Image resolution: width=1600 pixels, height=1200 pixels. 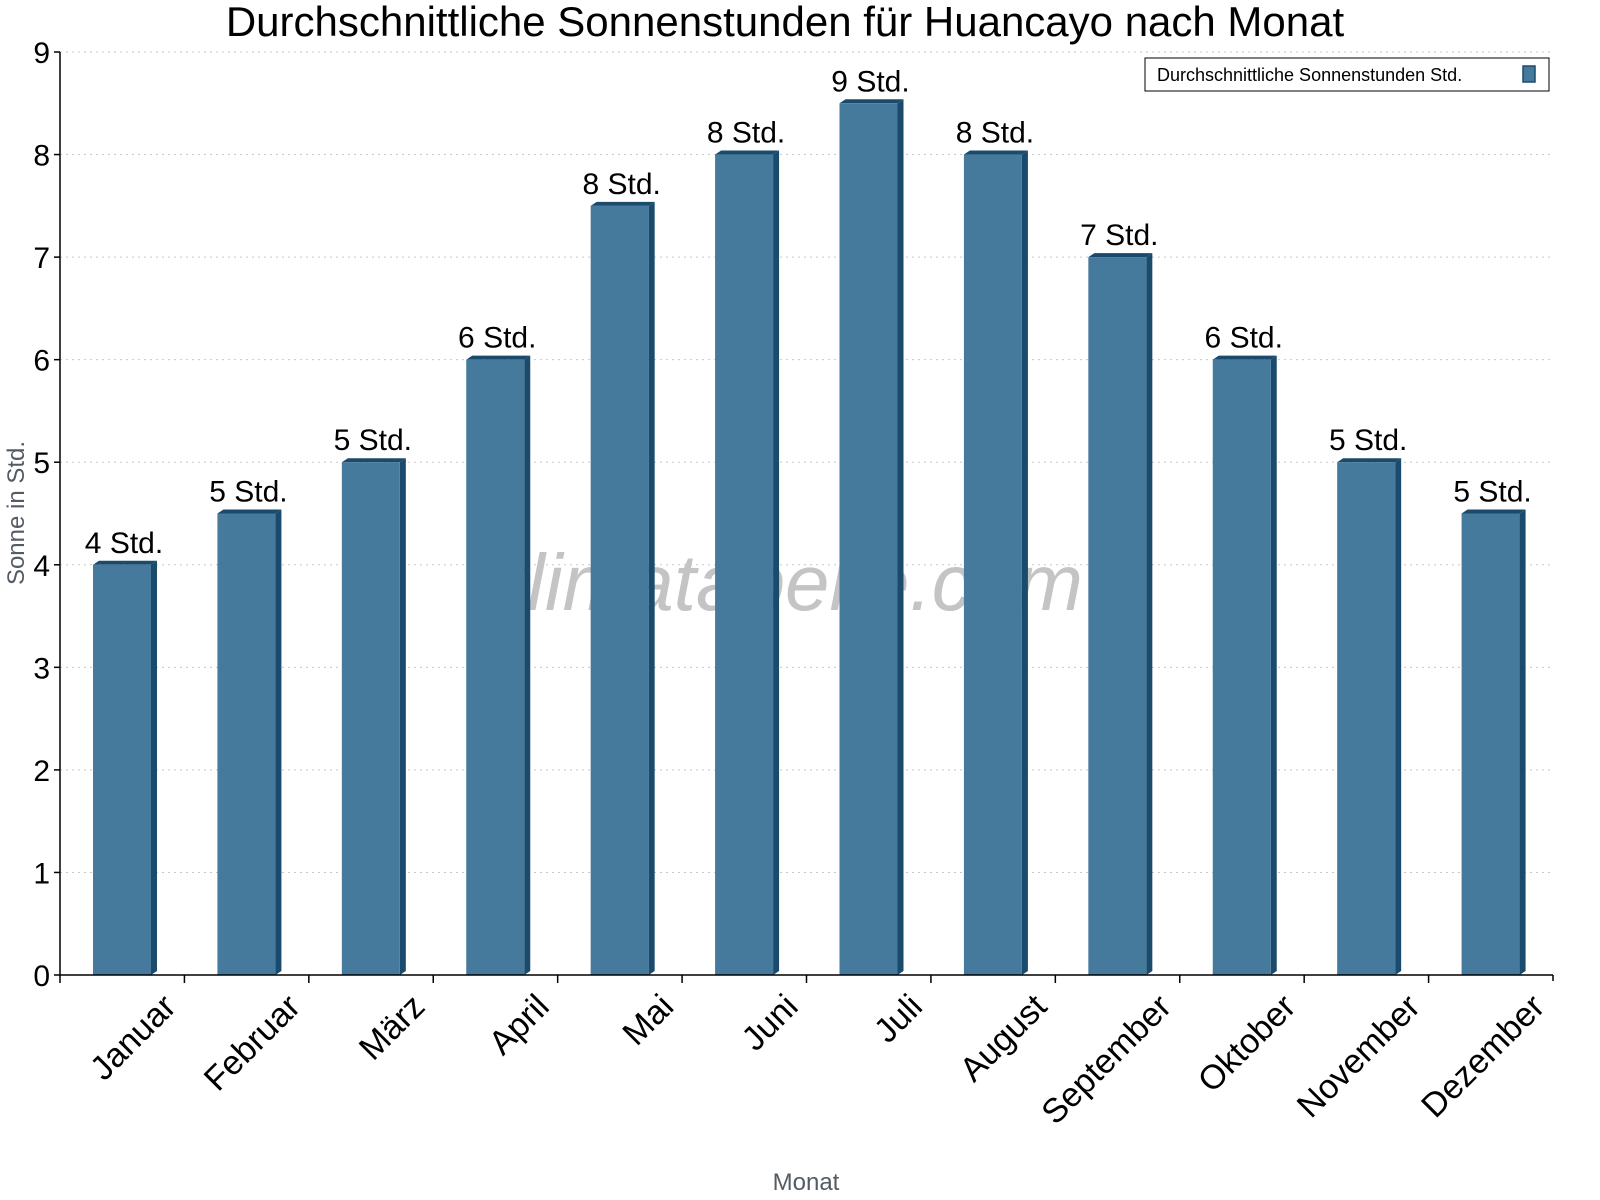 What do you see at coordinates (870, 81) in the screenshot?
I see `bar-value-label: 9 Std.` at bounding box center [870, 81].